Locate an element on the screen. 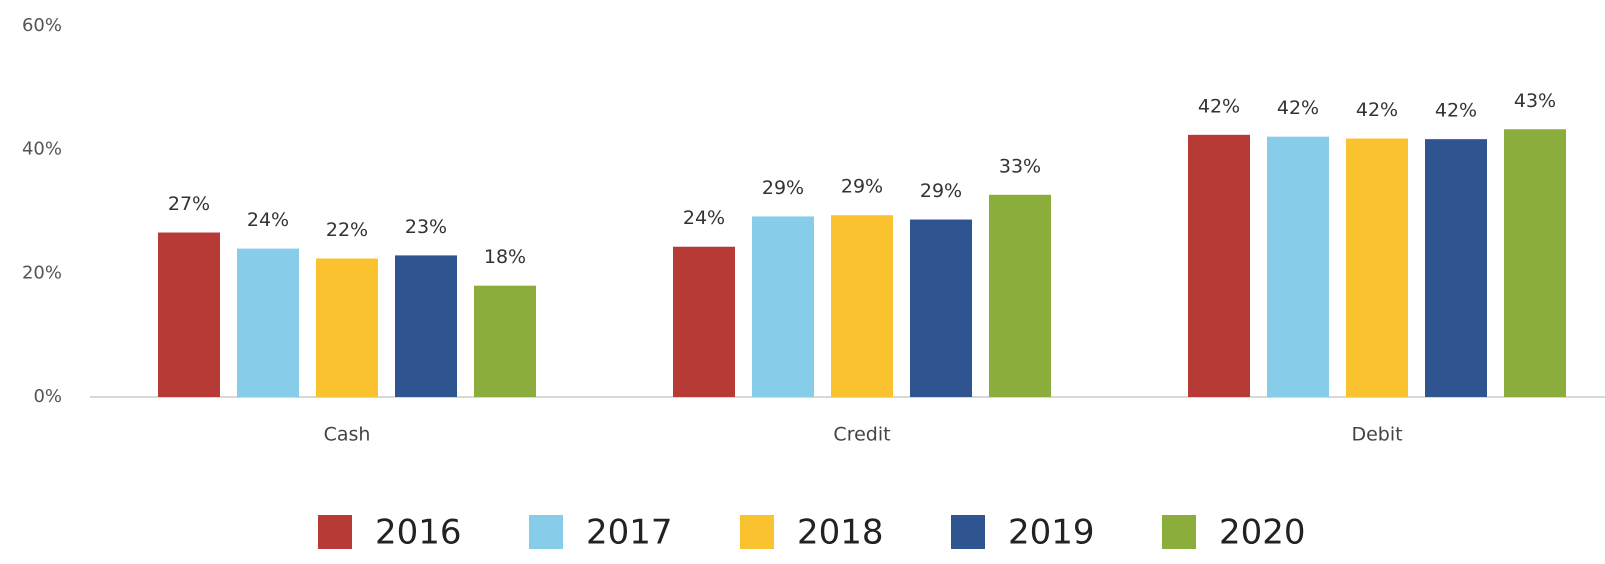 Image resolution: width=1605 pixels, height=564 pixels. y-tick-label: 60% is located at coordinates (42, 25).